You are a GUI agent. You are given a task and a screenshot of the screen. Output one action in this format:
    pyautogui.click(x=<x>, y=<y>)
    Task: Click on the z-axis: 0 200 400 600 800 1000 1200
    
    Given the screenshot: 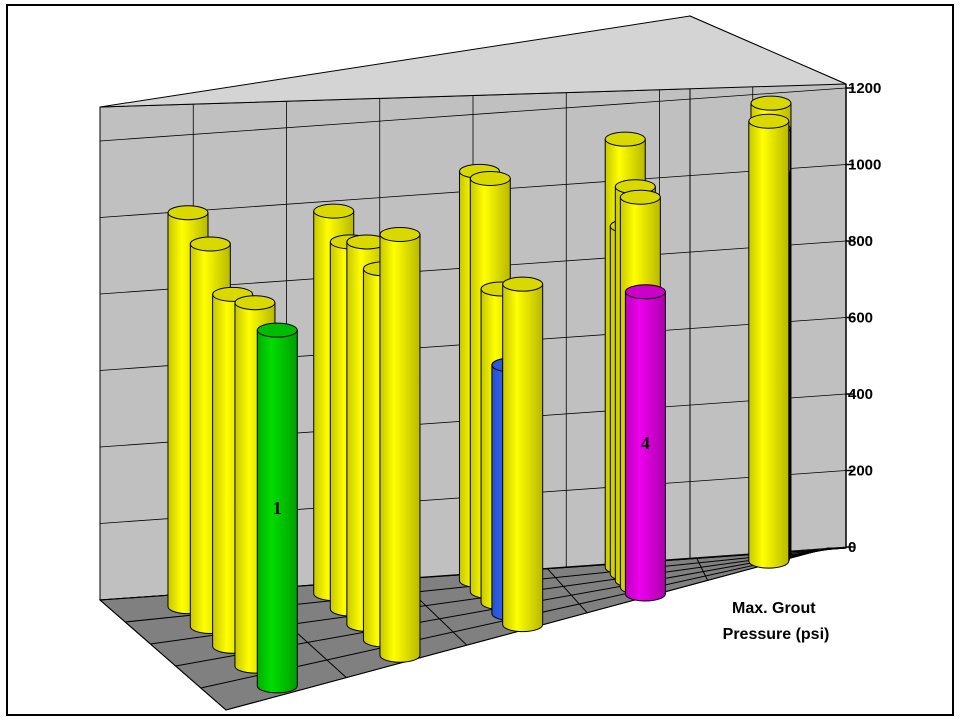 What is the action you would take?
    pyautogui.click(x=863, y=318)
    